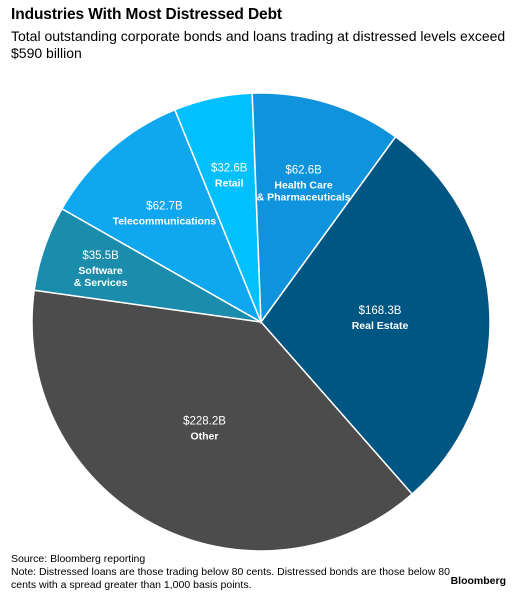 Image resolution: width=518 pixels, height=600 pixels. Describe the element at coordinates (303, 170) in the screenshot. I see `slice-value-label: $62.6B` at that location.